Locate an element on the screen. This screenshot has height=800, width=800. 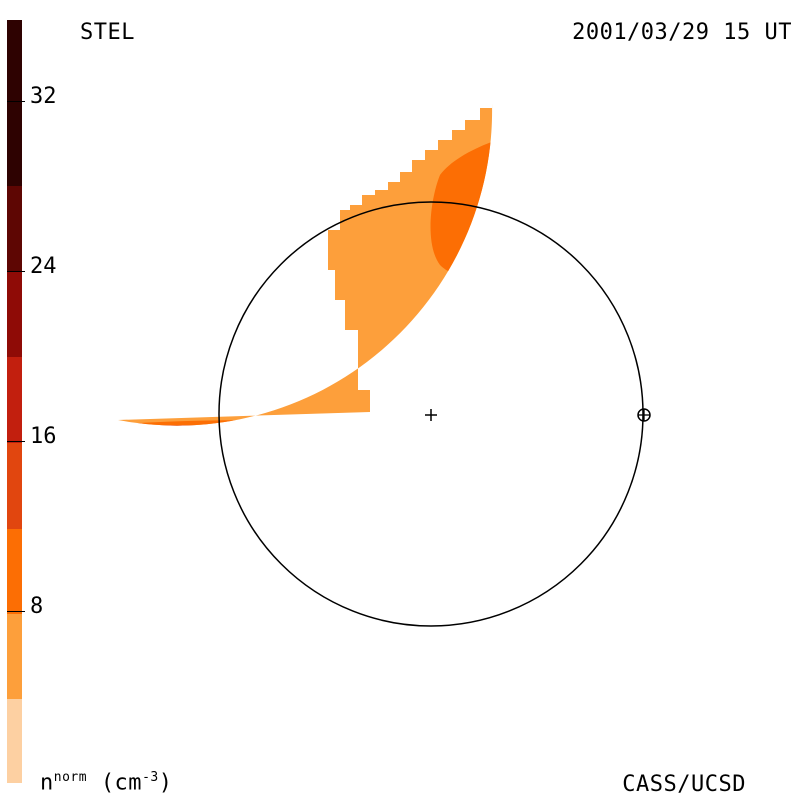
density-level-4-swirl is located at coordinates (276, 422).